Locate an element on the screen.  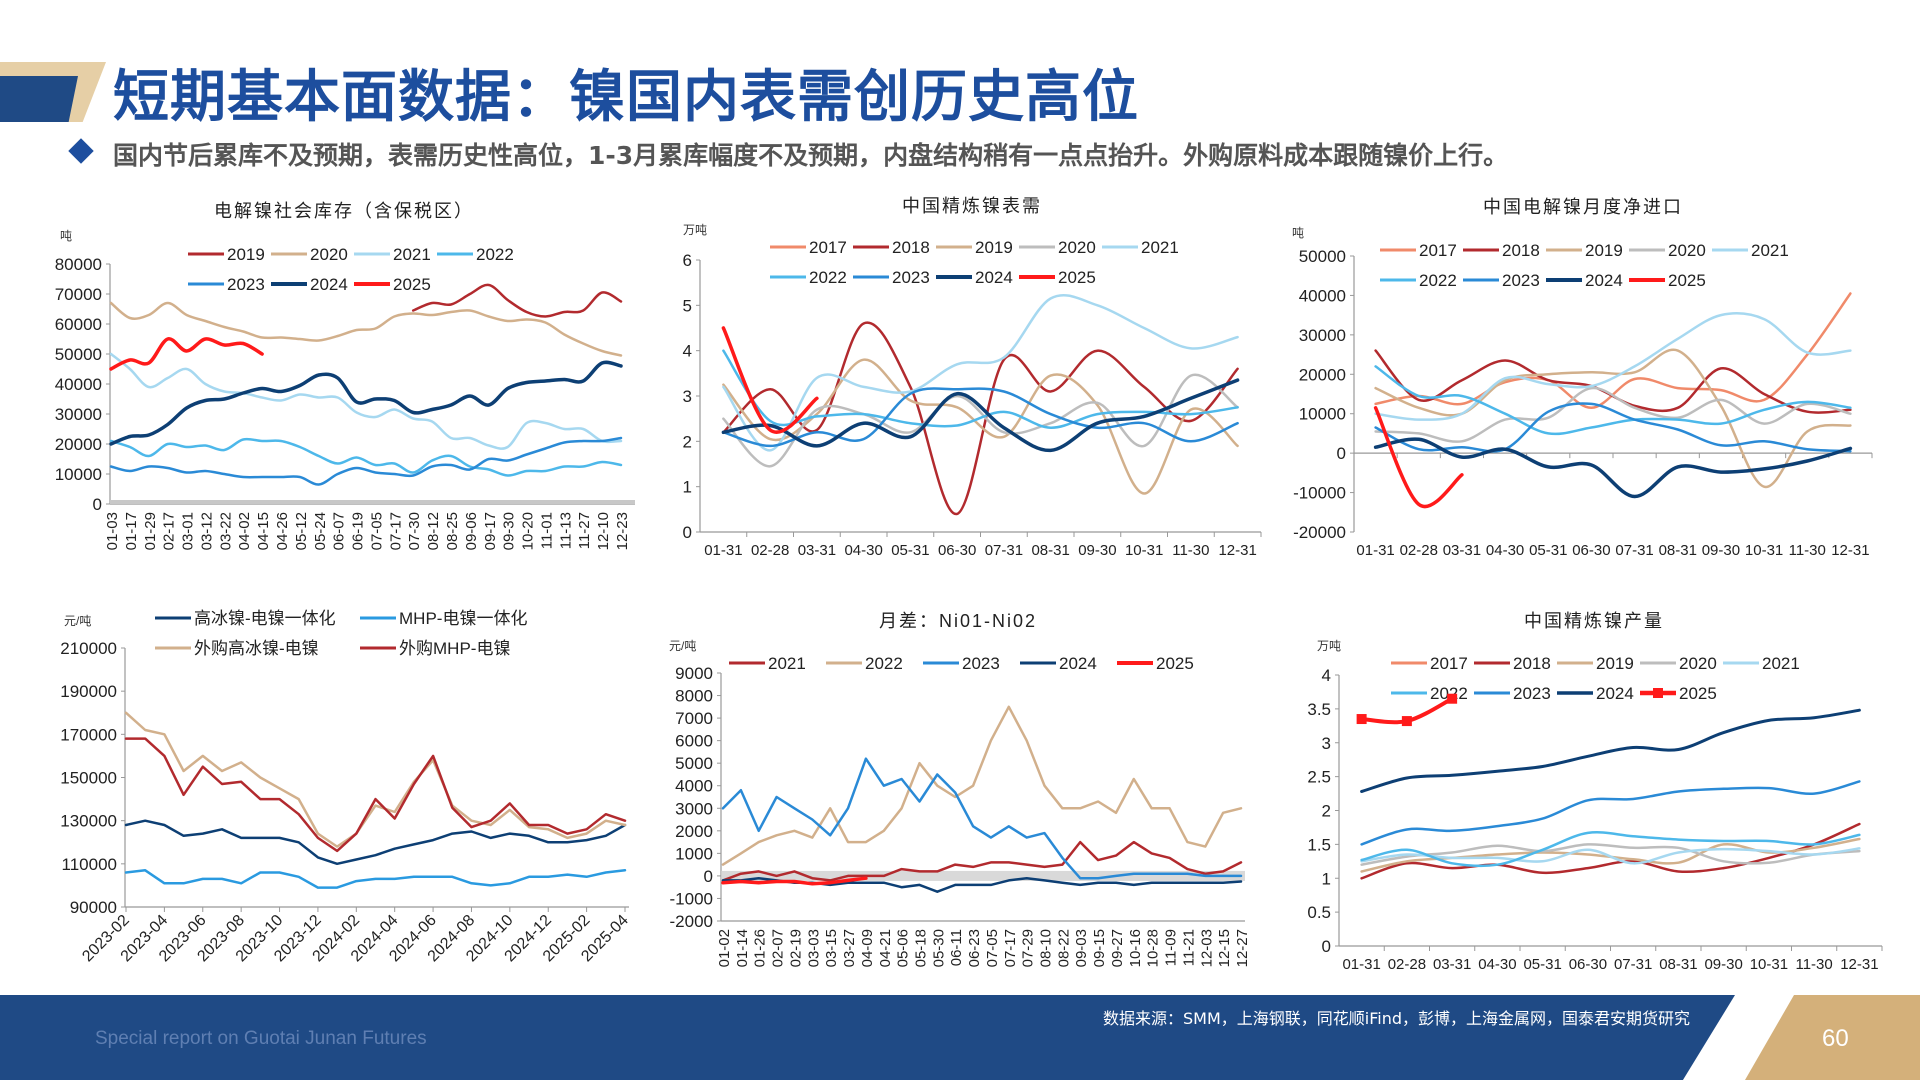
x-tick-label: 03-31 is located at coordinates (1462, 550).